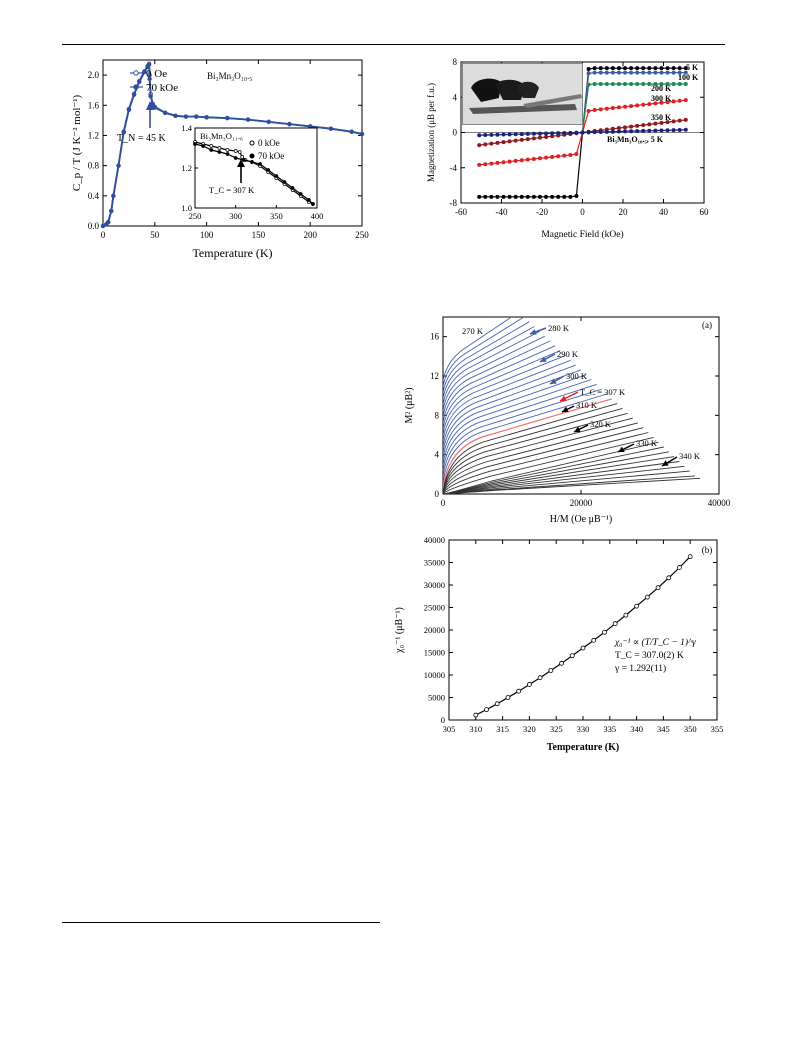  I want to click on panel-label-a: (a), so click(707, 325).